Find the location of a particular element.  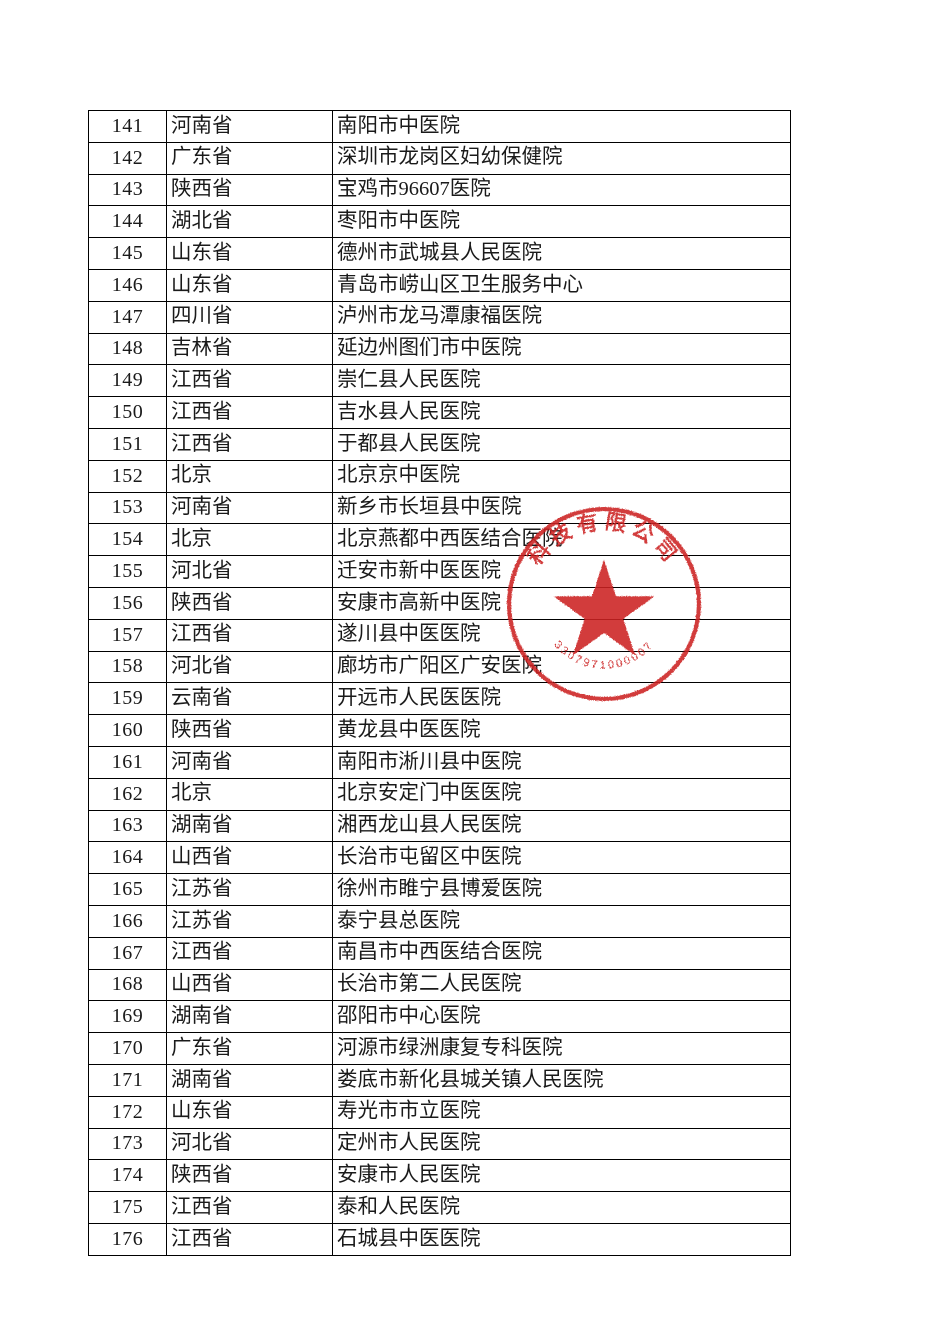

cell-index: 170 is located at coordinates (127, 1048).